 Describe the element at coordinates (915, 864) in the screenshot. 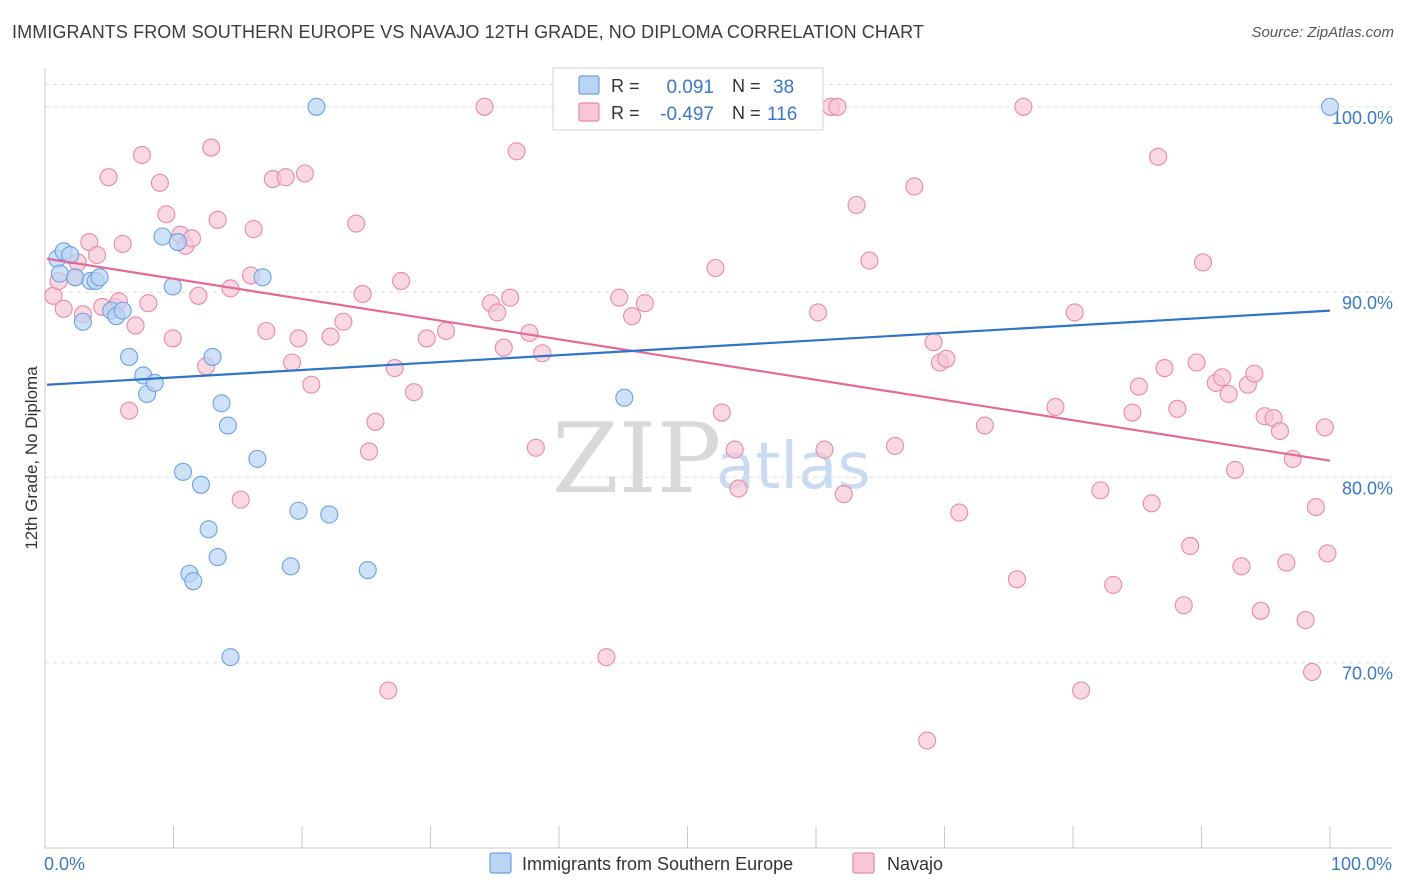

I see `legend-label-navajo: Navajo` at that location.